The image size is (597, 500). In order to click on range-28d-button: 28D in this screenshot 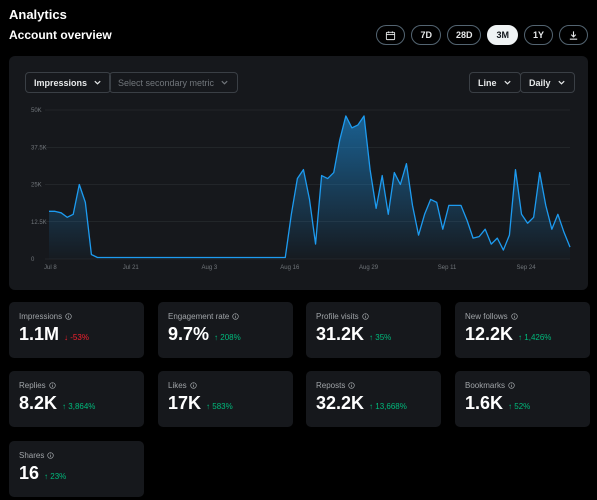, I will do `click(464, 35)`.